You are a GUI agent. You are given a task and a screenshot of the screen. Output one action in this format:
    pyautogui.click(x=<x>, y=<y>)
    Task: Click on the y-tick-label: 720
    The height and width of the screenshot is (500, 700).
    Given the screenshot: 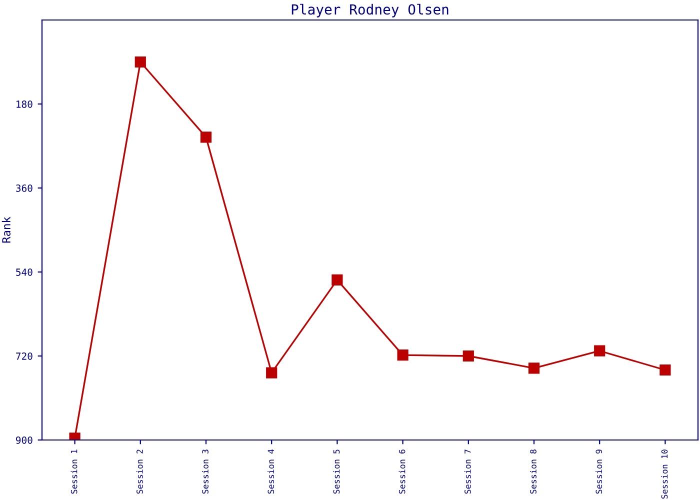 What is the action you would take?
    pyautogui.click(x=24, y=356)
    